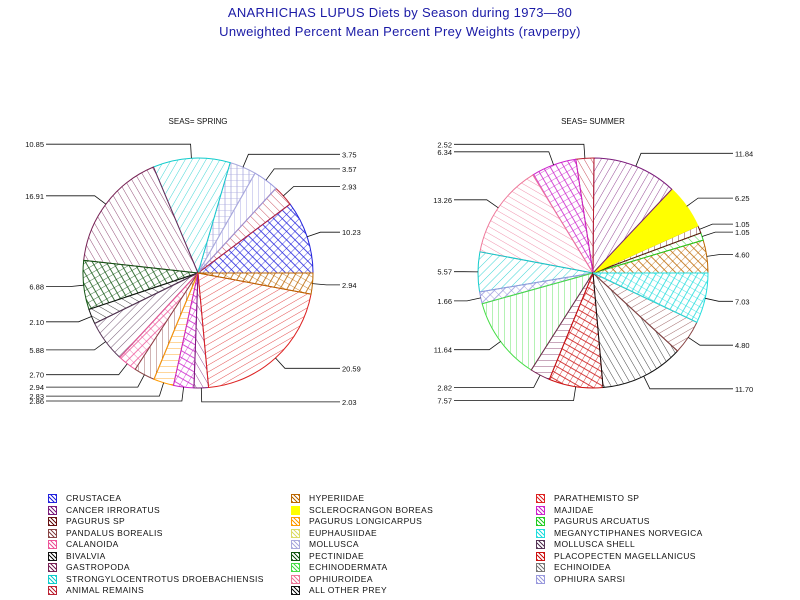 The image size is (800, 600). I want to click on data-label: 6.88, so click(36, 287).